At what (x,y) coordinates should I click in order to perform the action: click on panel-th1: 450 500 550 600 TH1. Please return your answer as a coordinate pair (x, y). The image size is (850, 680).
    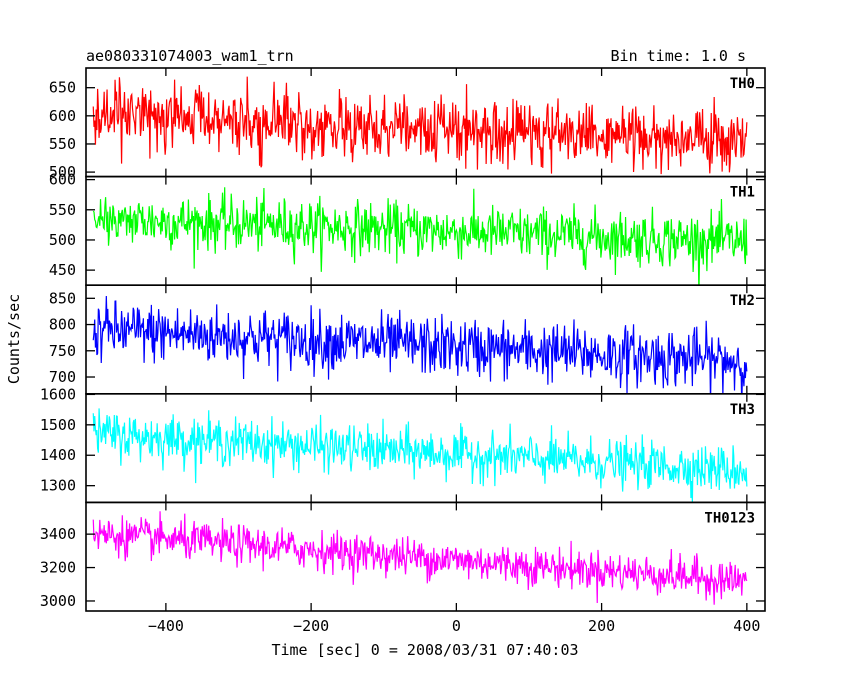
    Looking at the image, I should click on (407, 229).